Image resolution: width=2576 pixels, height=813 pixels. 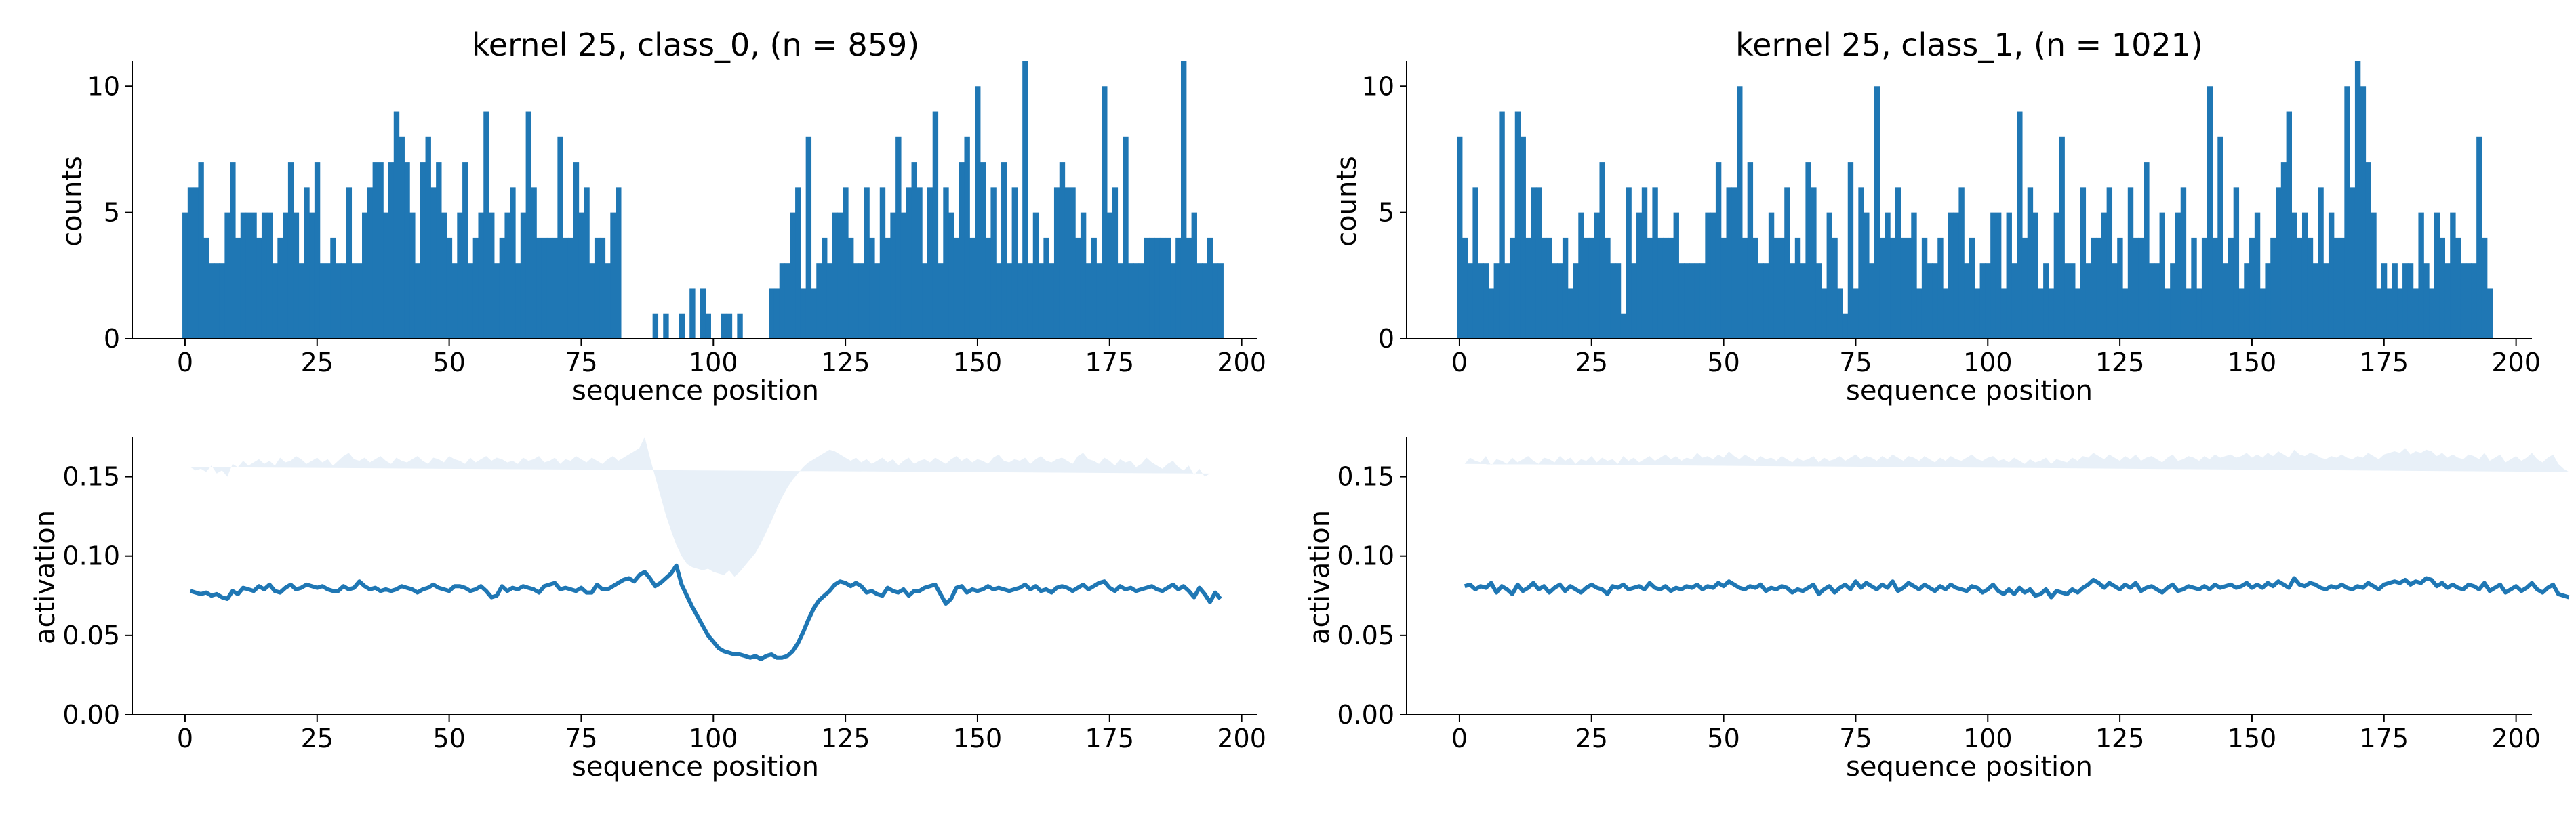 What do you see at coordinates (2120, 738) in the screenshot?
I see `x-tick-label: 125` at bounding box center [2120, 738].